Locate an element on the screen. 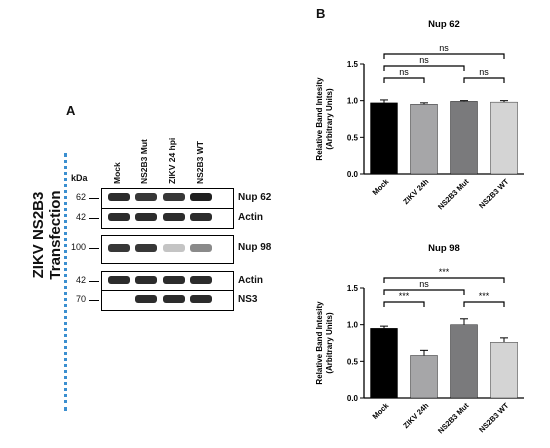  panel-a-vertical-title: ZIKV NS2B3 Transfection is located at coordinates (47, 235).